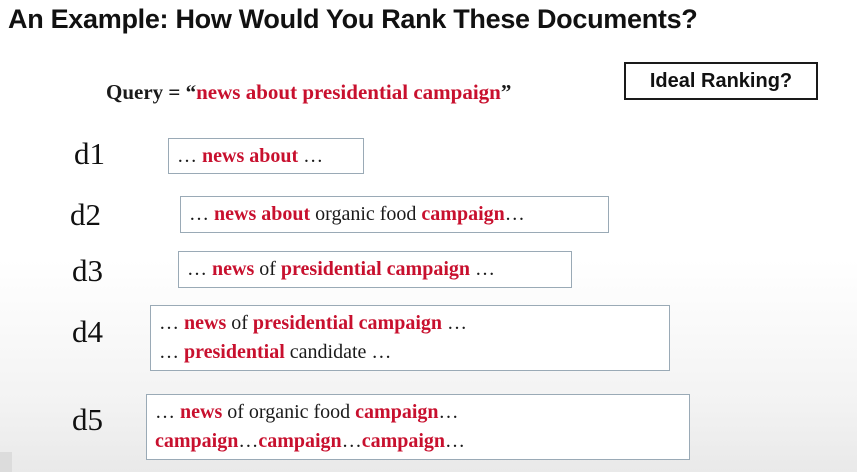 Image resolution: width=857 pixels, height=472 pixels. I want to click on doc-label-d4: d4, so click(87, 331).